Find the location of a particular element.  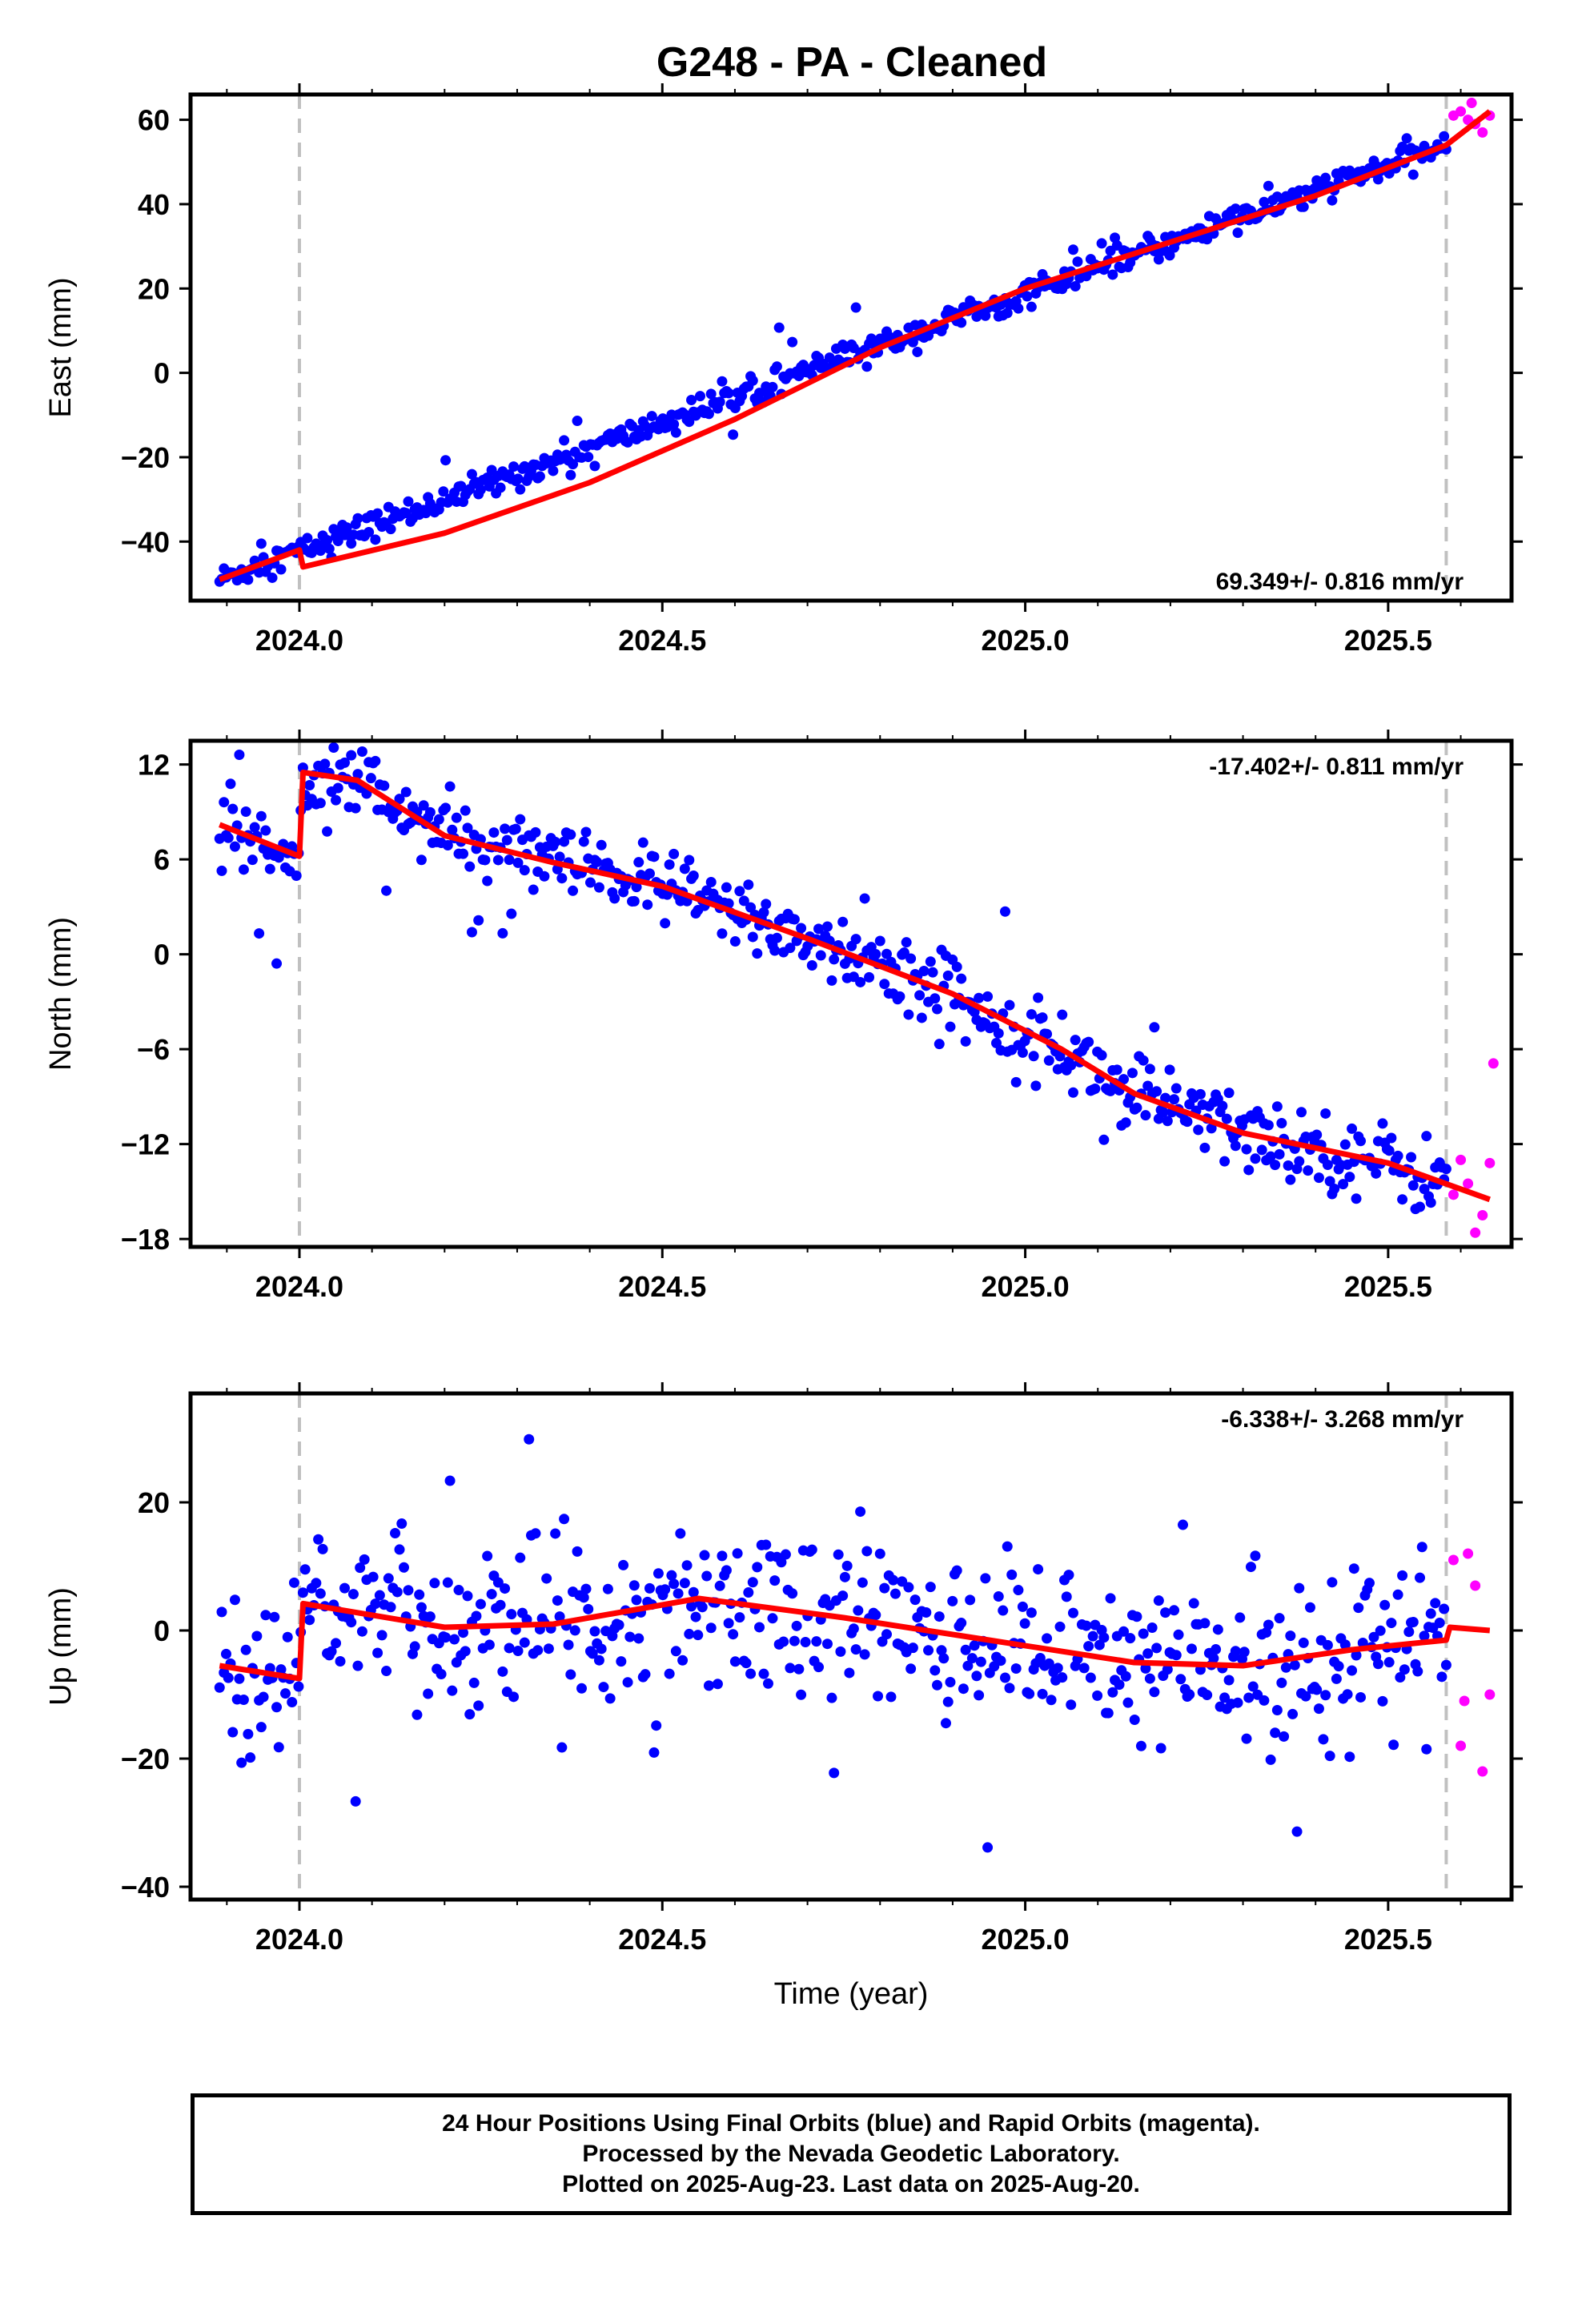

y-tick-label: −12 is located at coordinates (145, 1144).